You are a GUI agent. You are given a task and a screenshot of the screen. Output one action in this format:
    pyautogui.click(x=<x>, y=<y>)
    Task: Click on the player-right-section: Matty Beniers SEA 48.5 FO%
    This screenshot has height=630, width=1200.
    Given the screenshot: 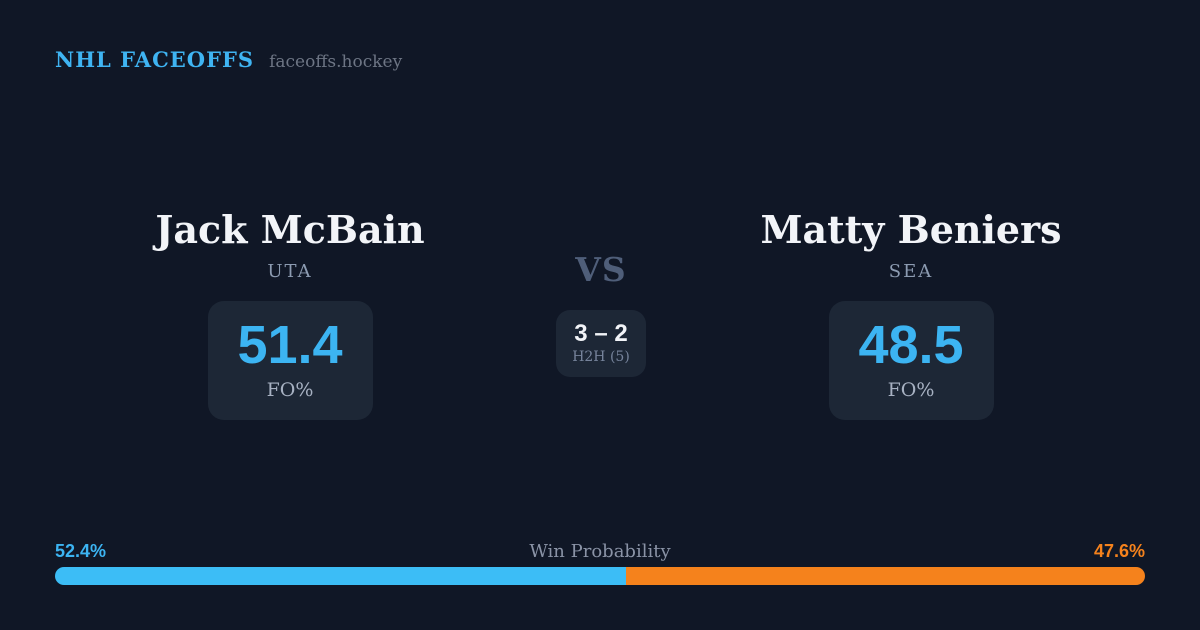 What is the action you would take?
    pyautogui.click(x=911, y=313)
    